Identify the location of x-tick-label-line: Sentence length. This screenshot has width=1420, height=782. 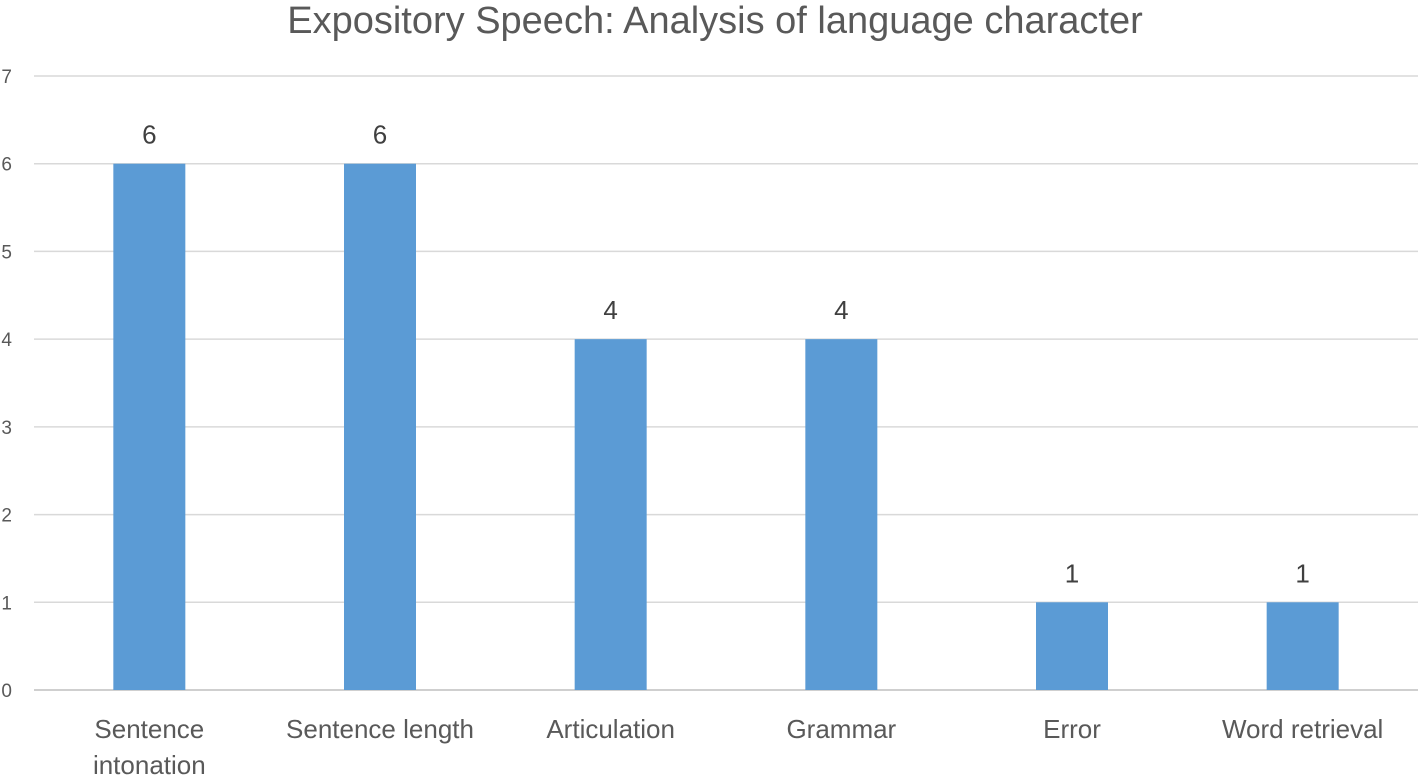
(380, 729).